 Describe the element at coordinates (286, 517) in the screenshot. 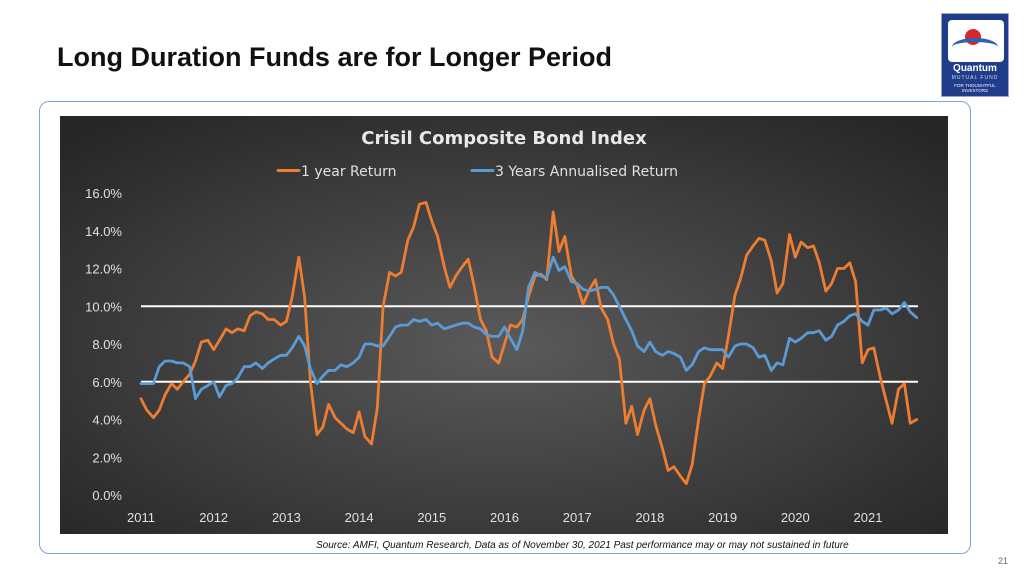

I see `x-tick-label: 2013` at that location.